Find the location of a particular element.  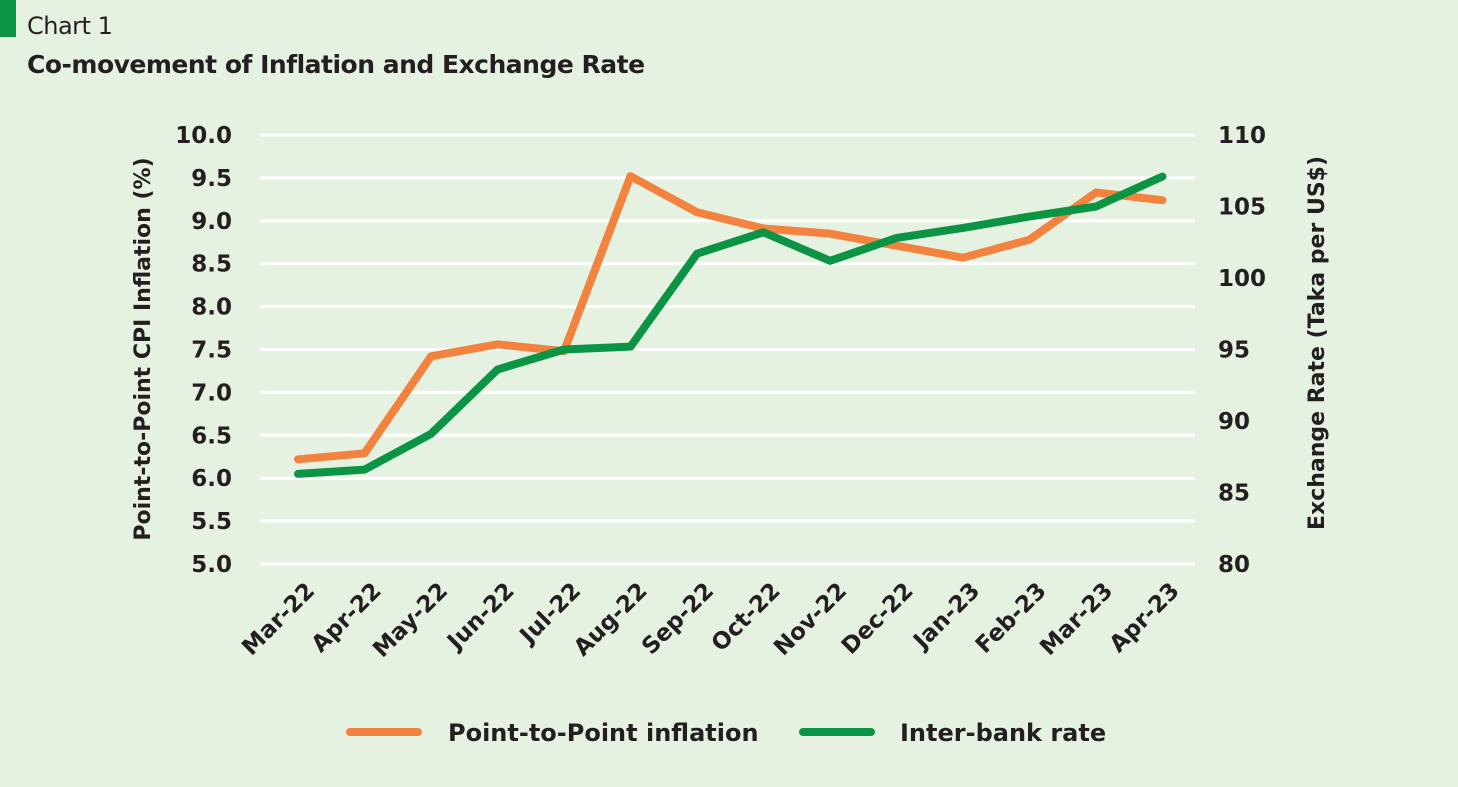

y-left-tick-label: 6.0 is located at coordinates (211, 479).